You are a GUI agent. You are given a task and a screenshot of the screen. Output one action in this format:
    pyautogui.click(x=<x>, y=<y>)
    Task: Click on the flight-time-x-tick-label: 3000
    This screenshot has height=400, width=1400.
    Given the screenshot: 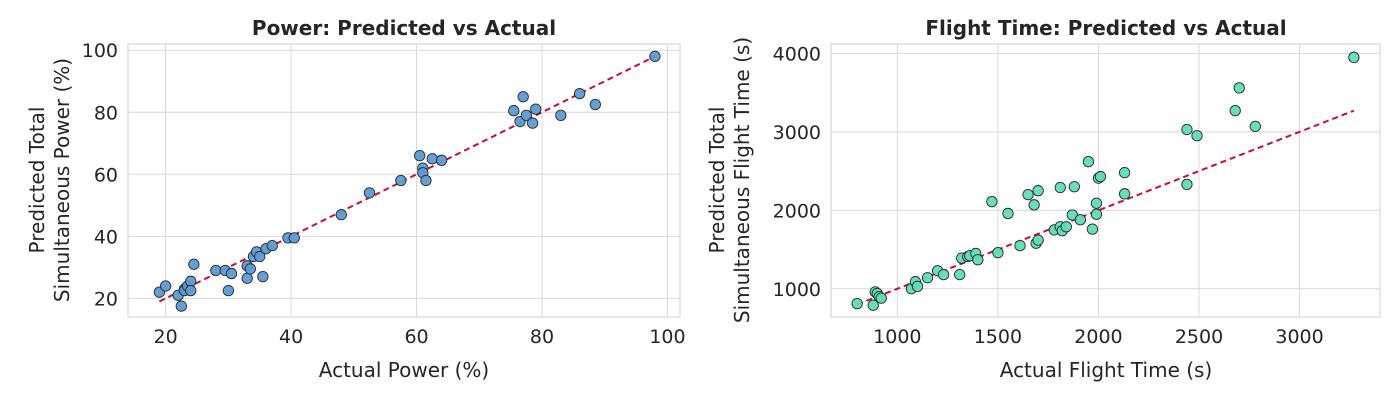 What is the action you would take?
    pyautogui.click(x=1299, y=337)
    